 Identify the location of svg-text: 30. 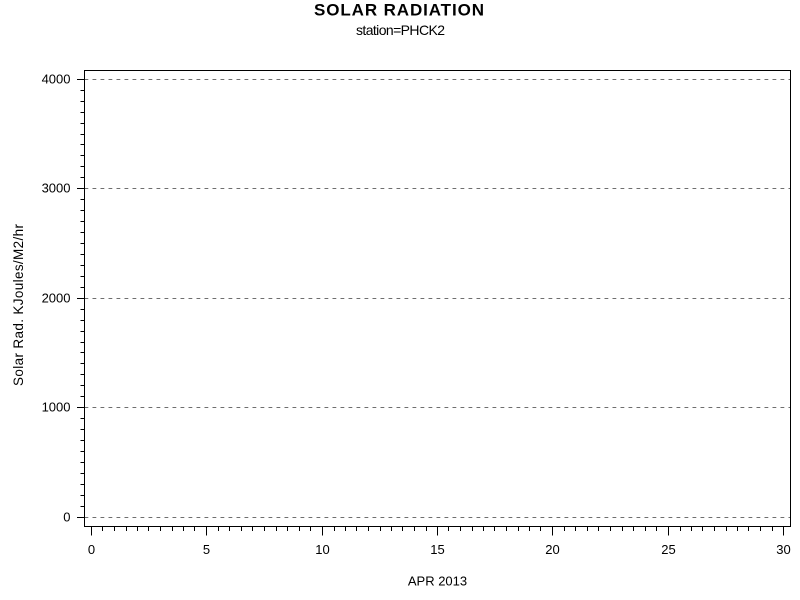
(783, 549).